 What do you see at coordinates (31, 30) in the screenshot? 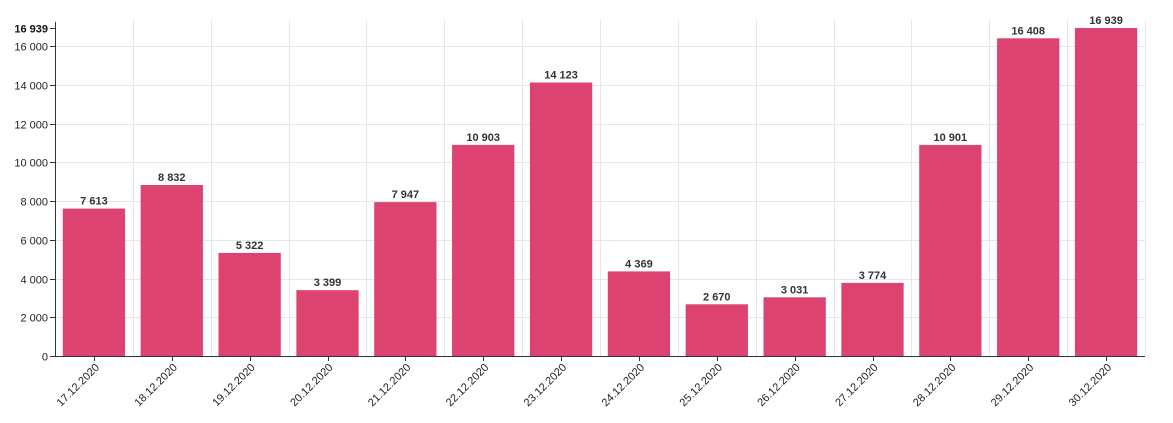
I see `y-max-label: 16 939` at bounding box center [31, 30].